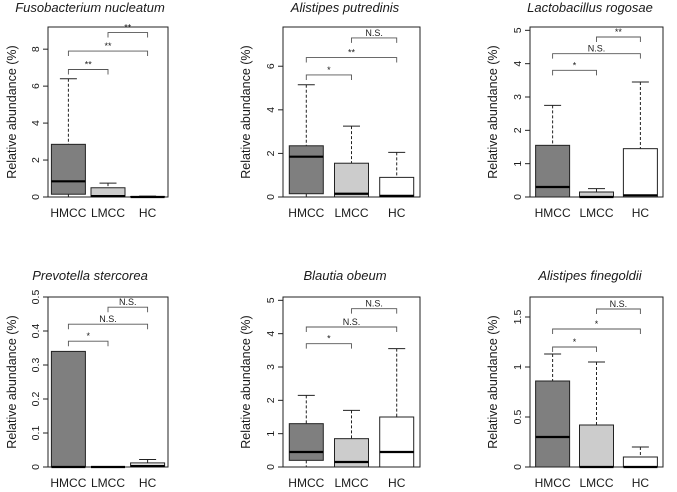  Describe the element at coordinates (36, 365) in the screenshot. I see `y-tick-label: 0.3` at that location.